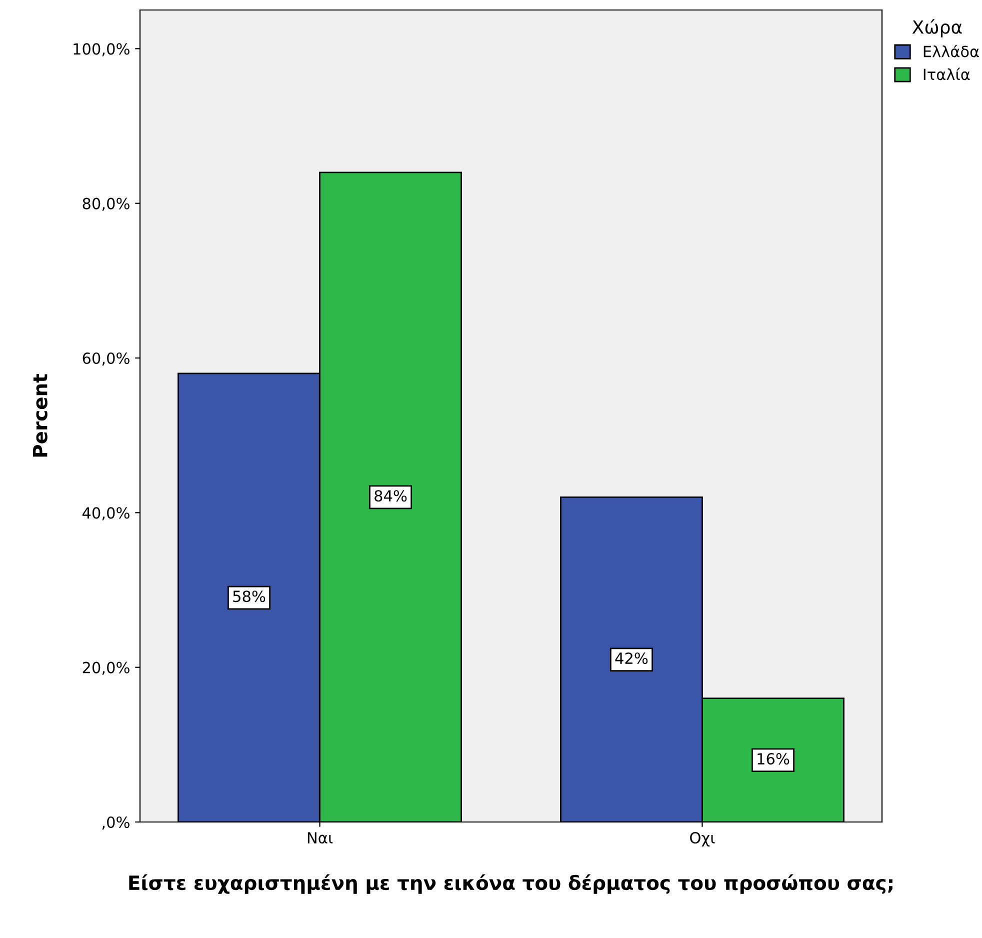 The image size is (982, 938). Describe the element at coordinates (106, 204) in the screenshot. I see `y-tick-label: 80,0%` at that location.